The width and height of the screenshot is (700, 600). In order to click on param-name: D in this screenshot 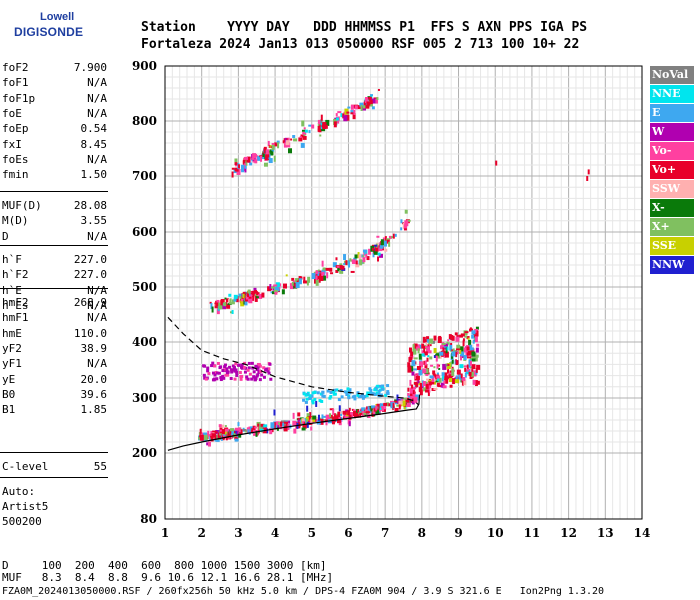, I will do `click(5, 236)`.